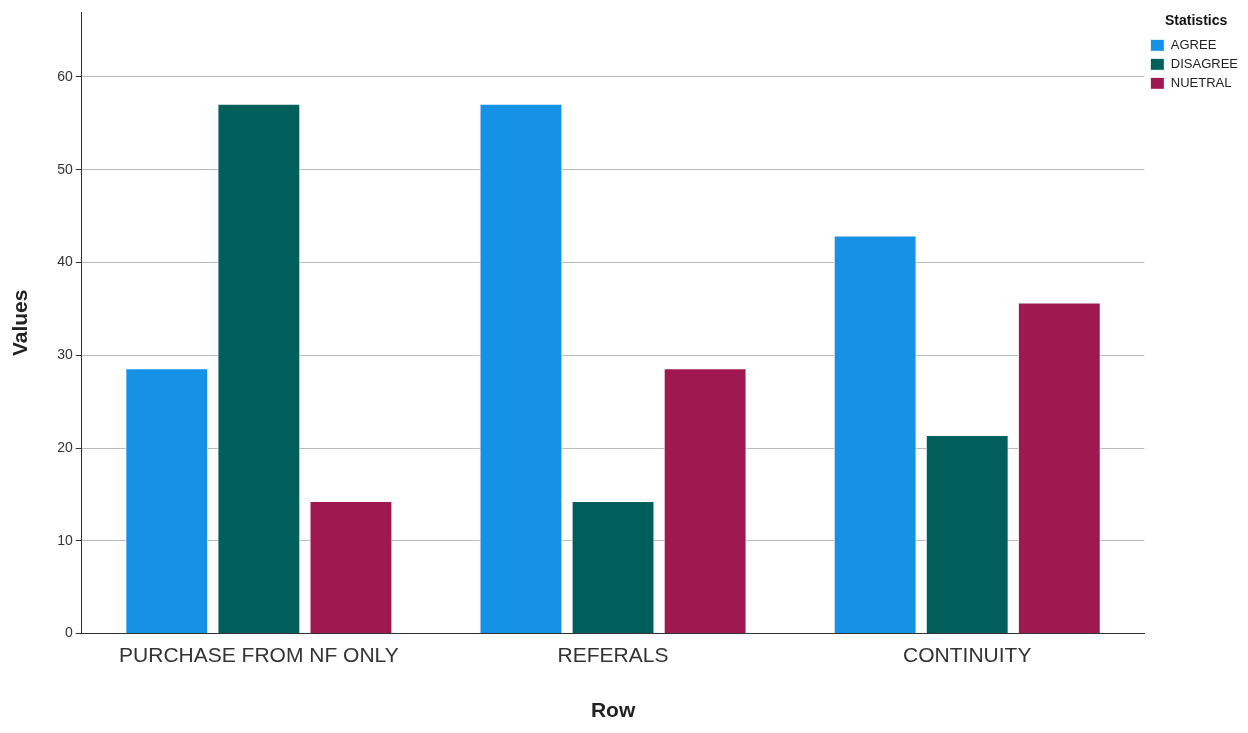 The height and width of the screenshot is (733, 1248). What do you see at coordinates (65, 354) in the screenshot?
I see `y-tick-label: 30` at bounding box center [65, 354].